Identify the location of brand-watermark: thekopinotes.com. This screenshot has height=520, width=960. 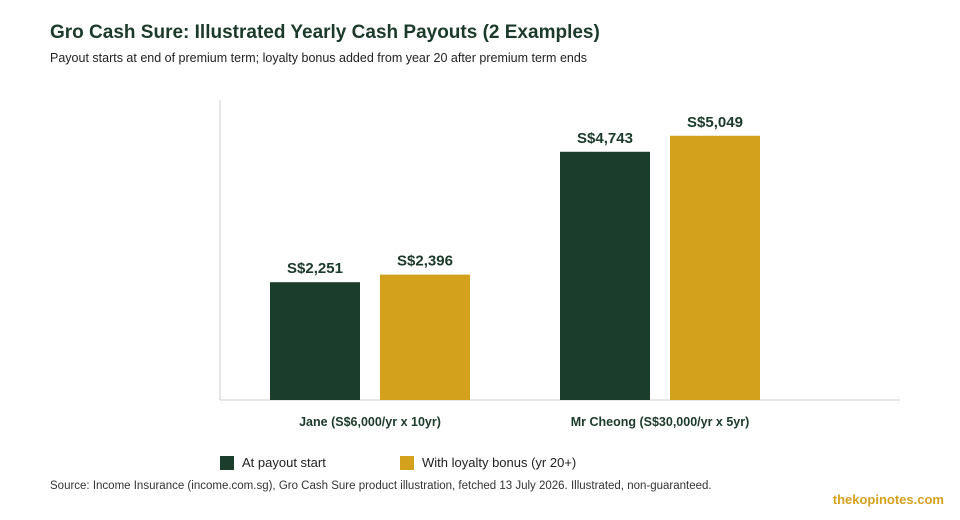
(888, 499).